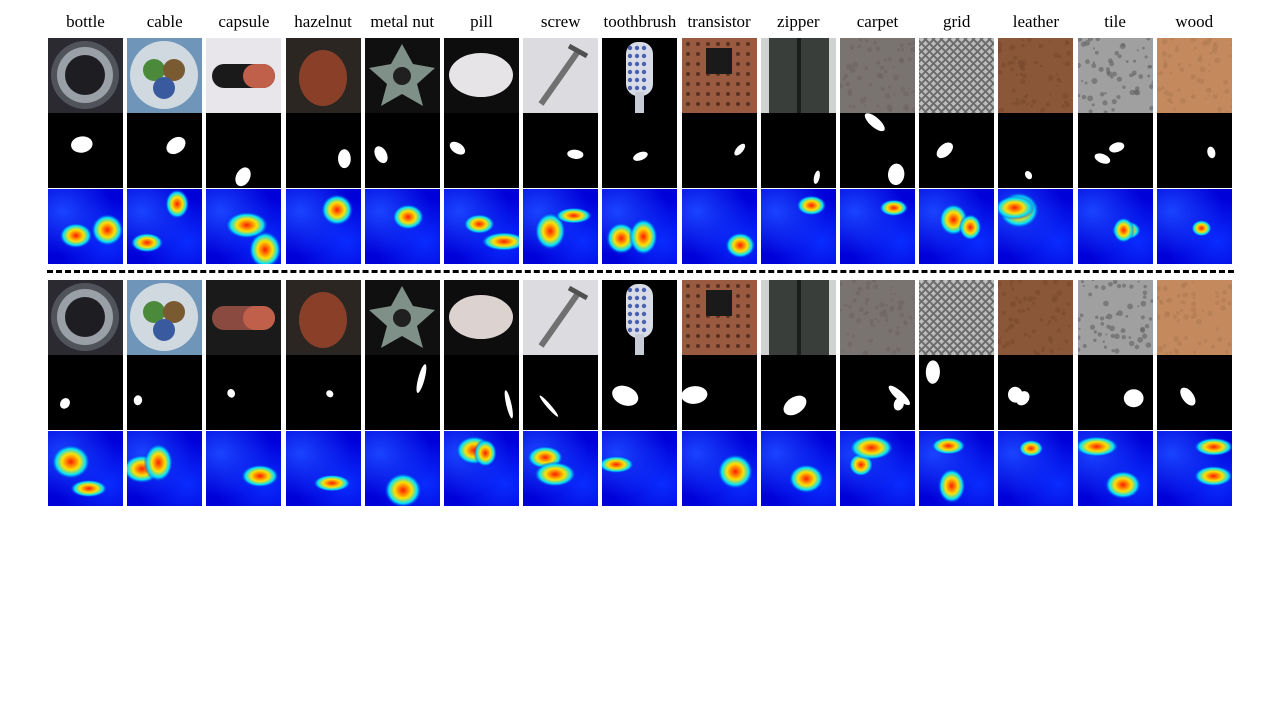 The width and height of the screenshot is (1280, 720). Describe the element at coordinates (798, 21) in the screenshot. I see `column-label: zipper` at that location.